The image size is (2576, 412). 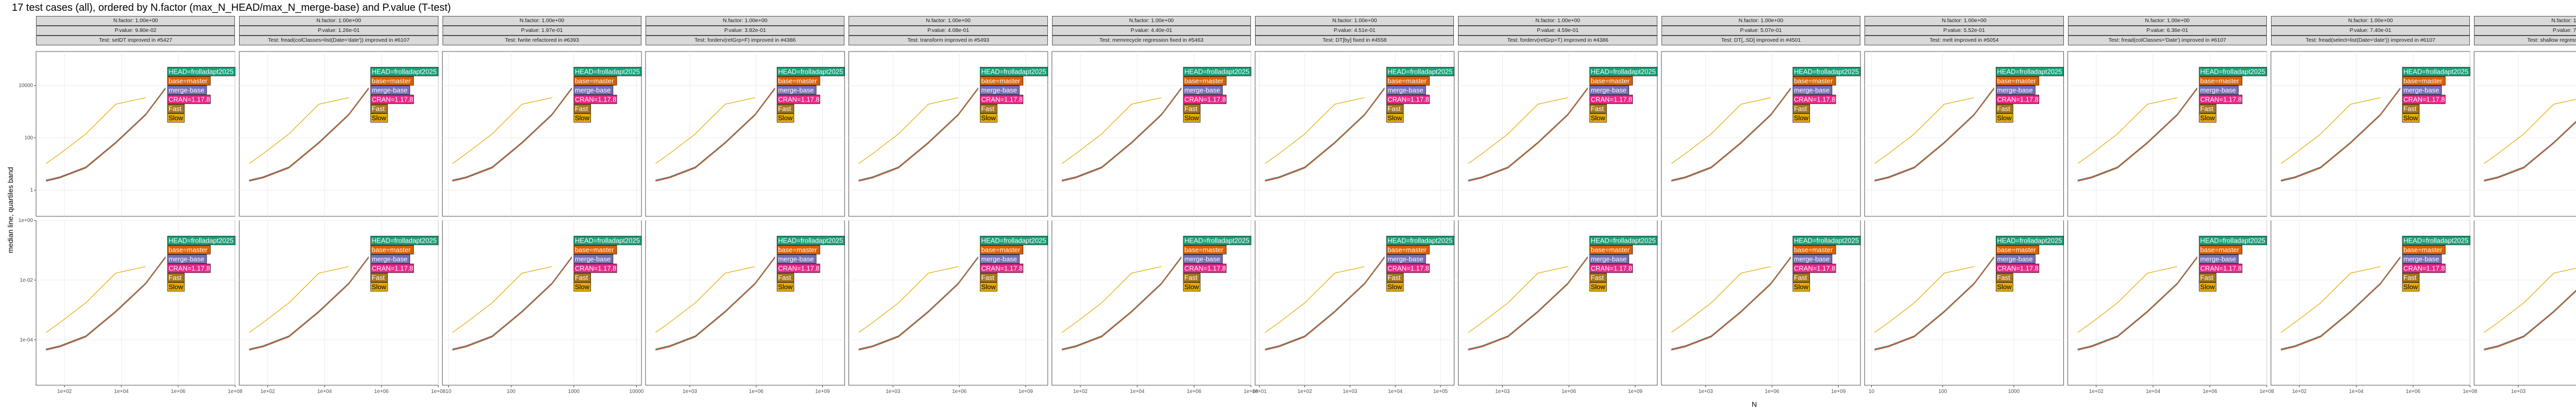 I want to click on x-tick-label: 1000, so click(x=2014, y=391).